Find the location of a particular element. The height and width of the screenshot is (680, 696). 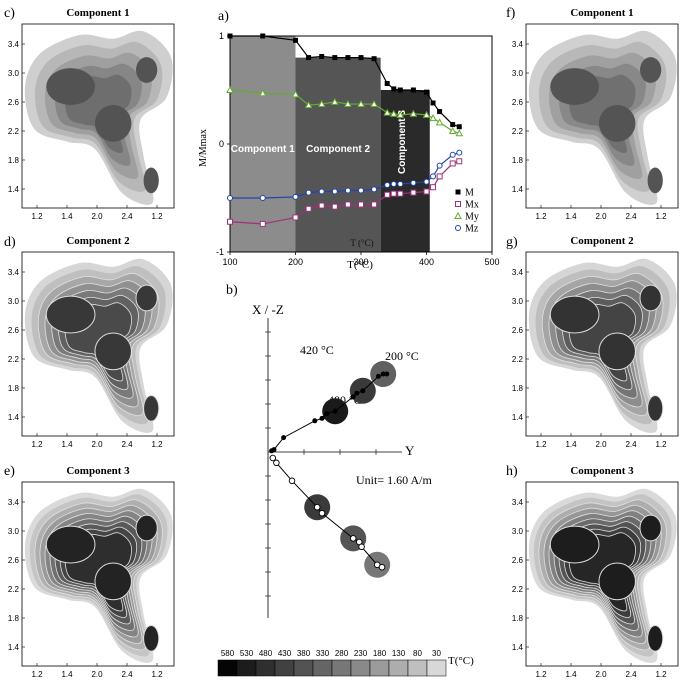

x-tick-label: 500 is located at coordinates (491, 262).